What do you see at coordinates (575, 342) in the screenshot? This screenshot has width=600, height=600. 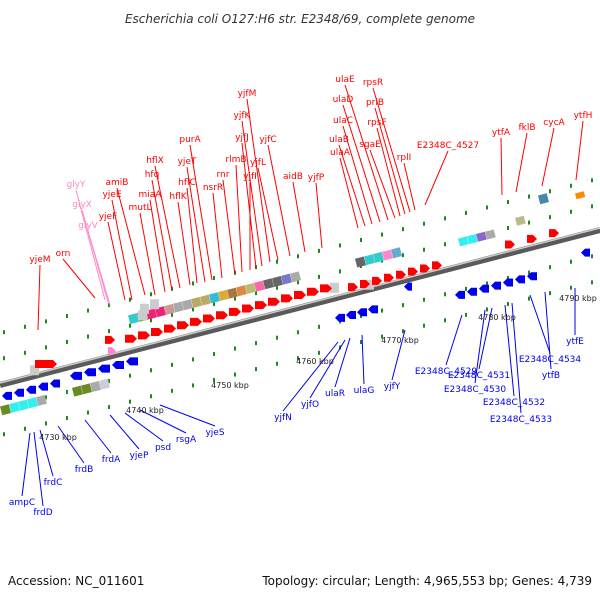 I see `gene-label-ytfE: ytfE` at bounding box center [575, 342].